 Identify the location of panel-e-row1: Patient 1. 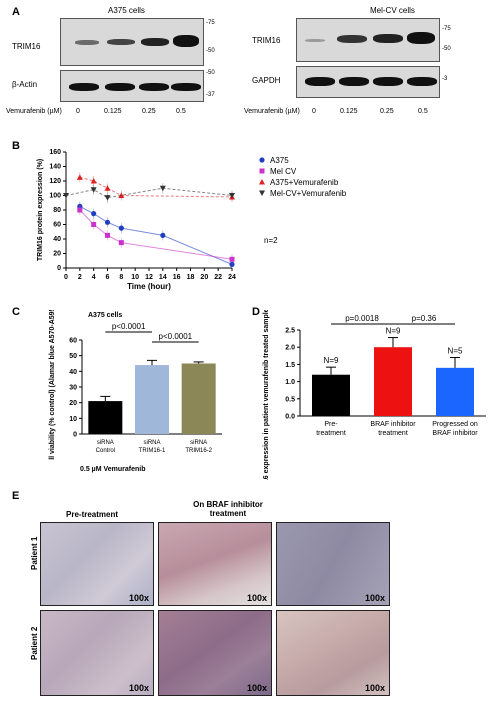
(34, 553).